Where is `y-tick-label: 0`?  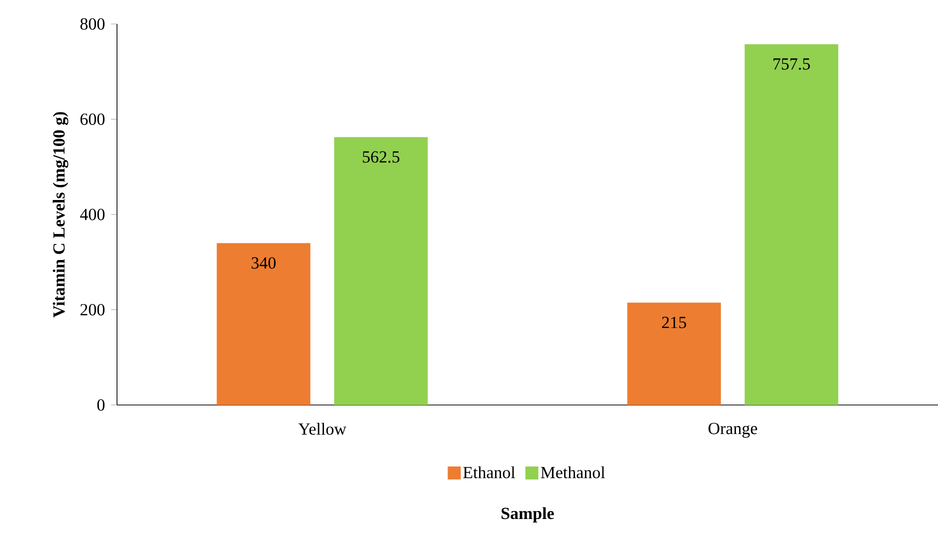 y-tick-label: 0 is located at coordinates (101, 405).